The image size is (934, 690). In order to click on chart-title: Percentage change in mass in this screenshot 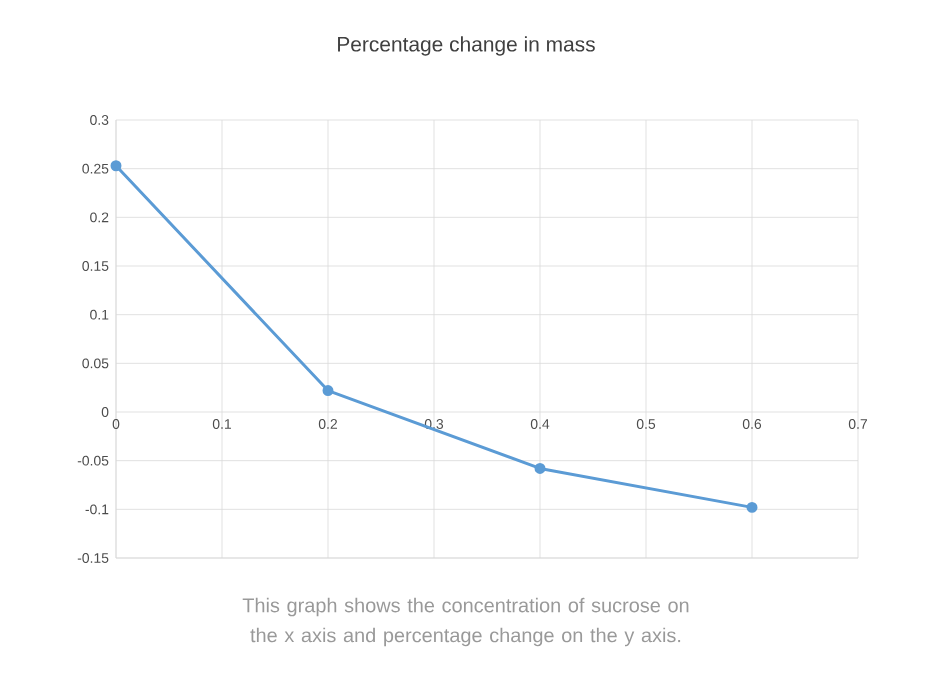, I will do `click(466, 46)`.